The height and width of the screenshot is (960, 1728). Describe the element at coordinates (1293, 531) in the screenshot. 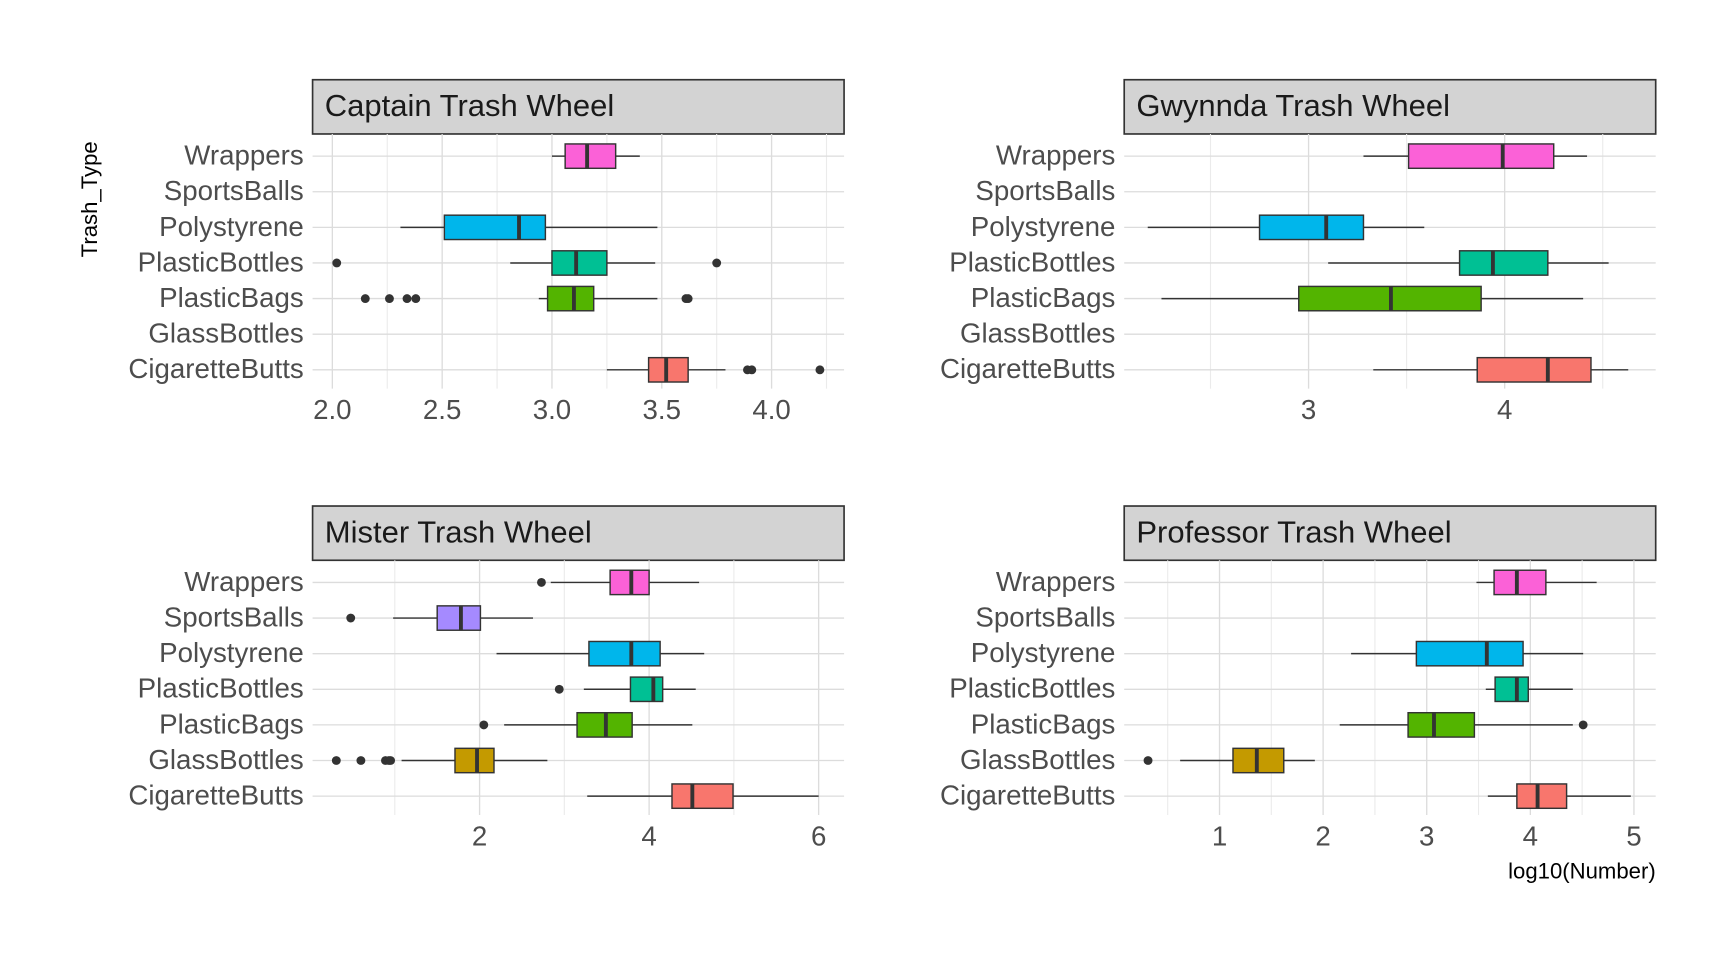

I see `strip-title: Professor Trash Wheel` at that location.